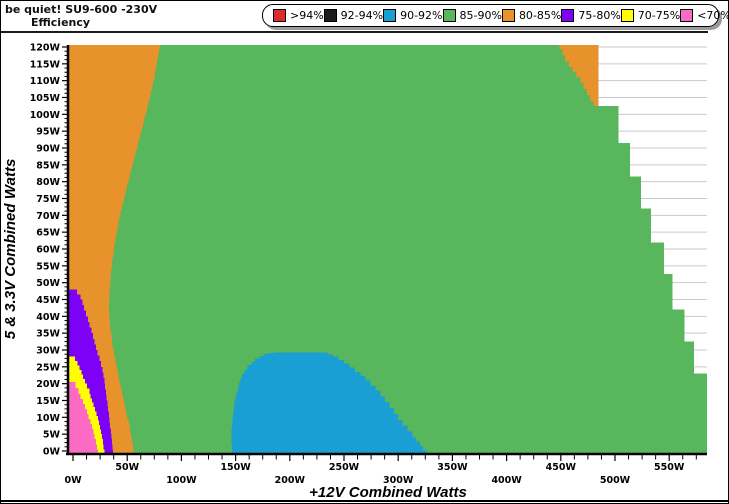 Image resolution: width=729 pixels, height=504 pixels. Describe the element at coordinates (52, 435) in the screenshot. I see `y-tick-label: 5W` at that location.